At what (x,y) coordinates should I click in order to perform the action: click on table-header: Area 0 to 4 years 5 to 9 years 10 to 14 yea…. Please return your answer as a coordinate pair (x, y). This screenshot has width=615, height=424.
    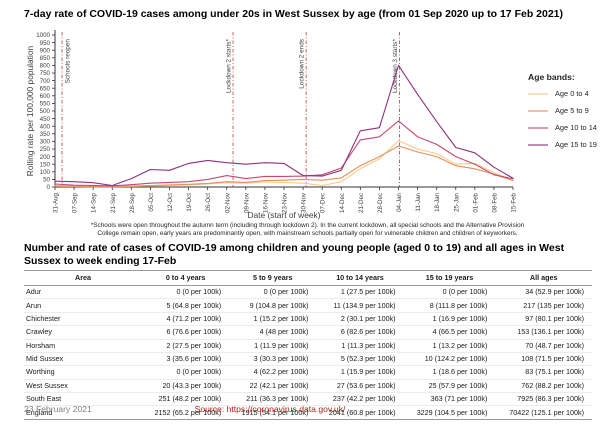
    Looking at the image, I should click on (308, 278).